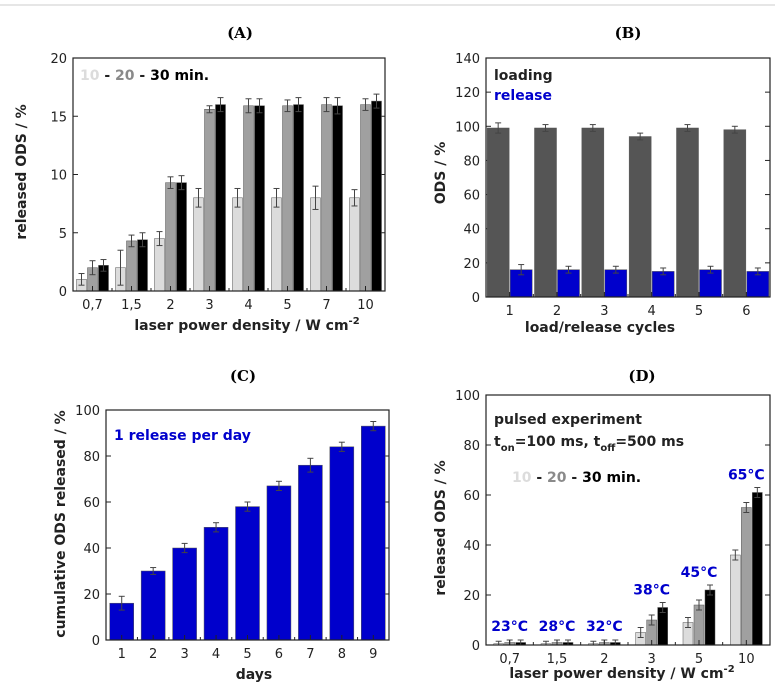 The width and height of the screenshot is (775, 684). What do you see at coordinates (589, 444) in the screenshot?
I see `panel-d-annotation-2: ton=100 ms, toff=500 ms` at bounding box center [589, 444].